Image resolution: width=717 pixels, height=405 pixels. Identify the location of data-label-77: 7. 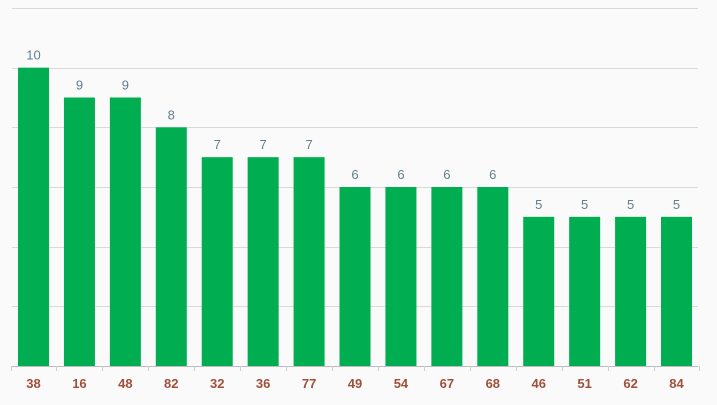
(308, 144).